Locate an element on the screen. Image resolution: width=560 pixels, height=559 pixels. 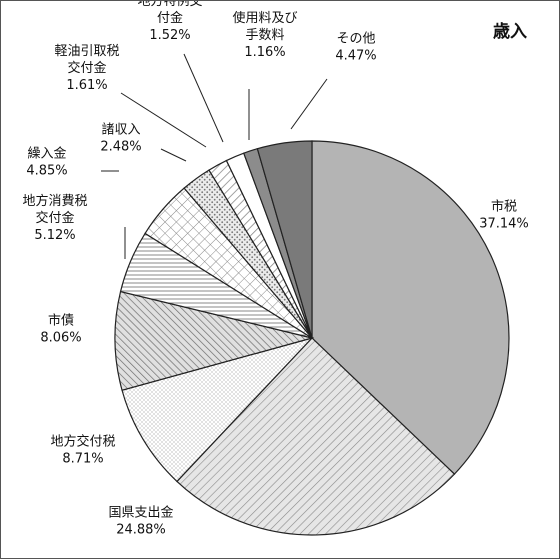
slice-name-3: 市債 is located at coordinates (61, 321).